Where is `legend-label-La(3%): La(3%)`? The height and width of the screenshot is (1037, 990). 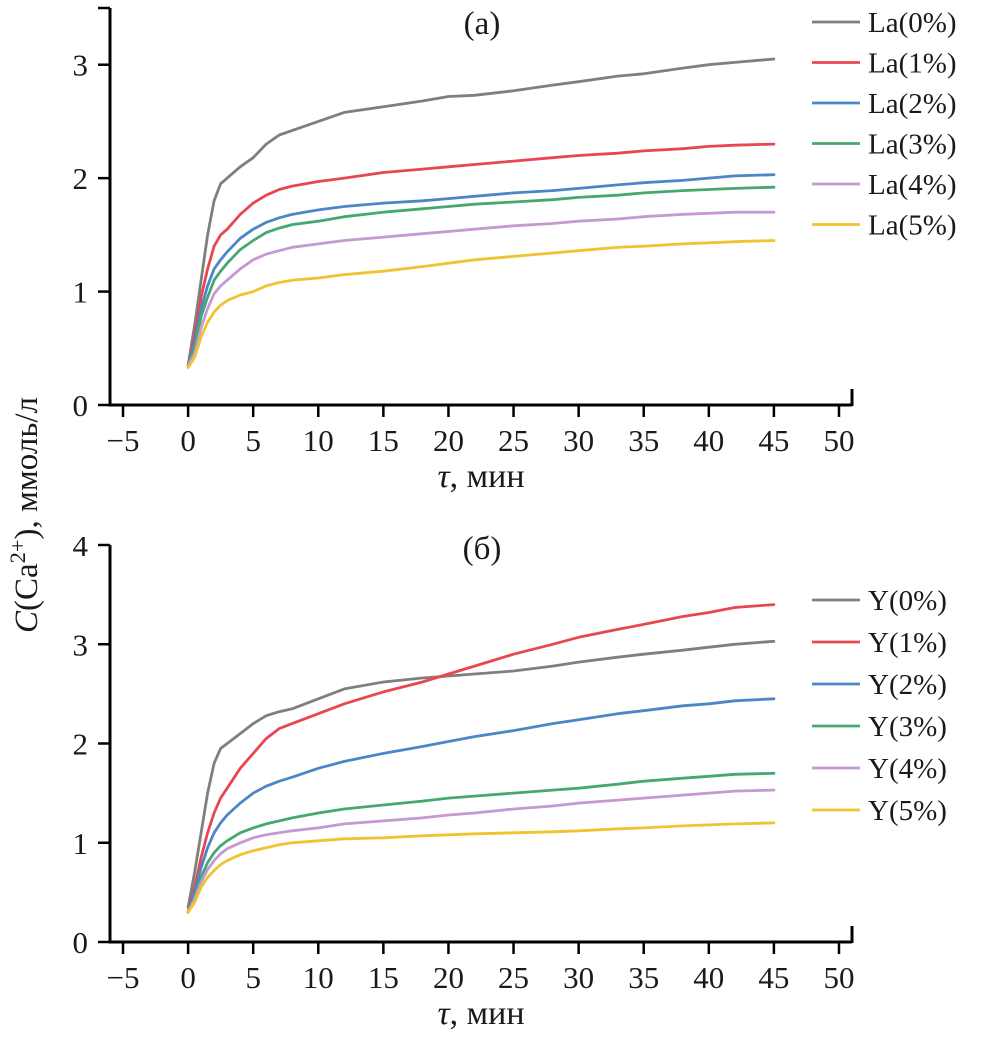
legend-label-La(3%): La(3%) is located at coordinates (912, 145).